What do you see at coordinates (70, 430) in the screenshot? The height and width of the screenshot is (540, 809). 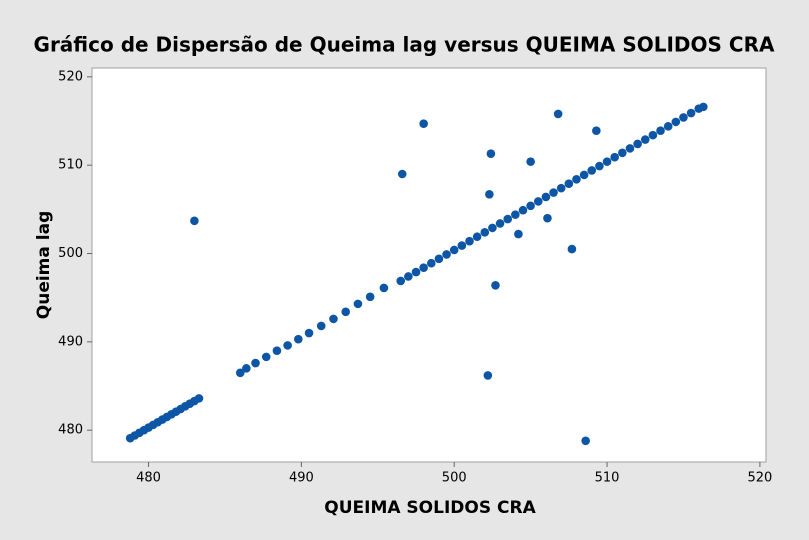 I see `y-tick-label: 480` at bounding box center [70, 430].